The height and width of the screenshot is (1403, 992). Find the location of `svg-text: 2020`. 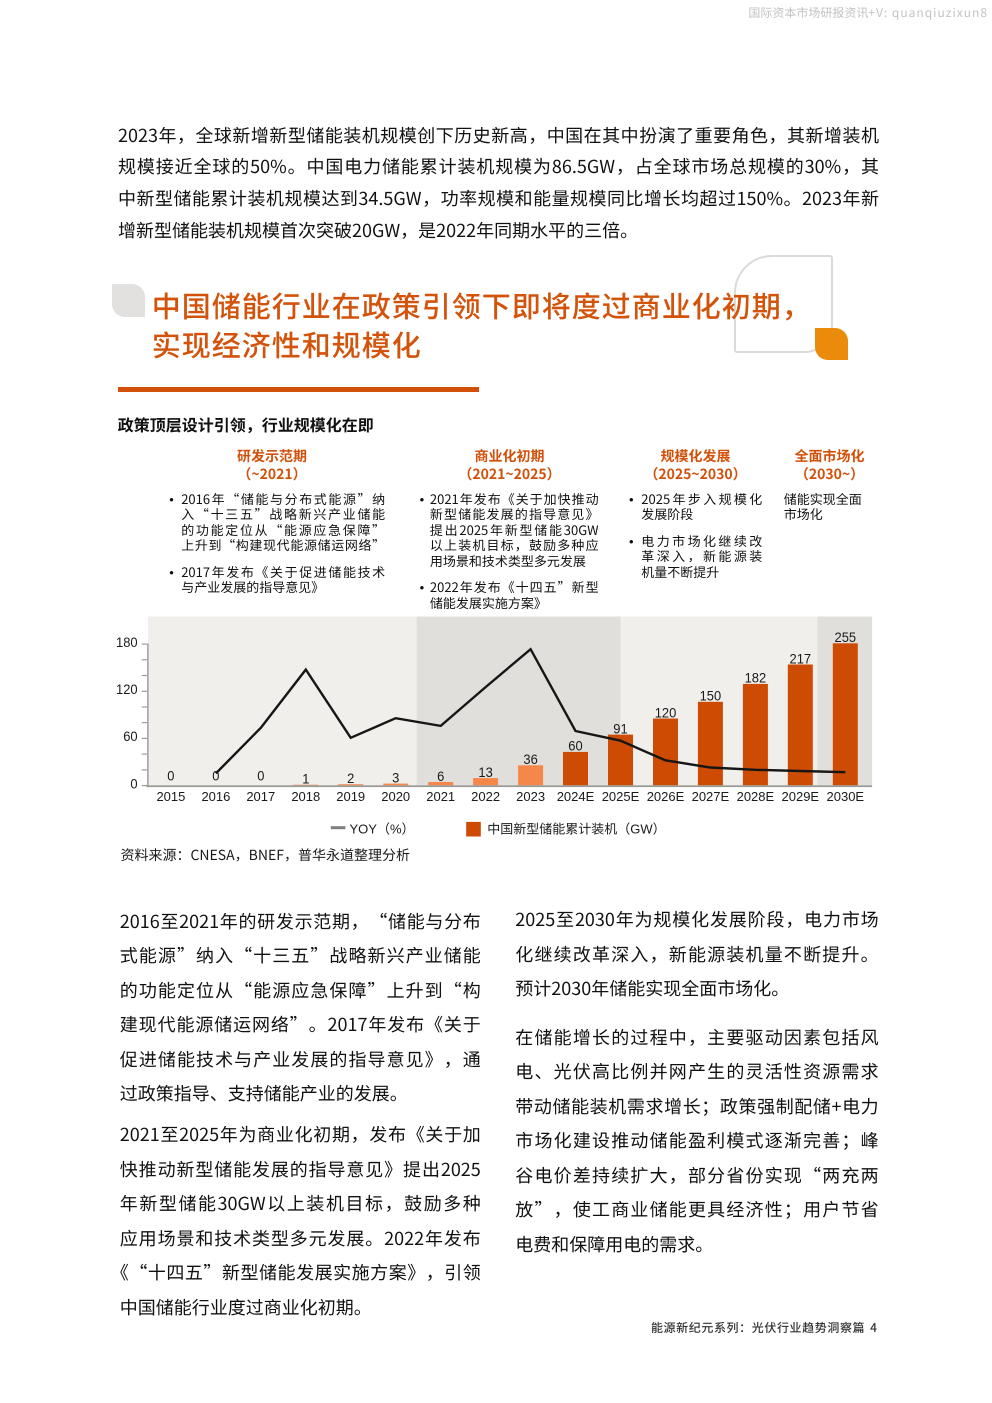

svg-text: 2020 is located at coordinates (395, 796).